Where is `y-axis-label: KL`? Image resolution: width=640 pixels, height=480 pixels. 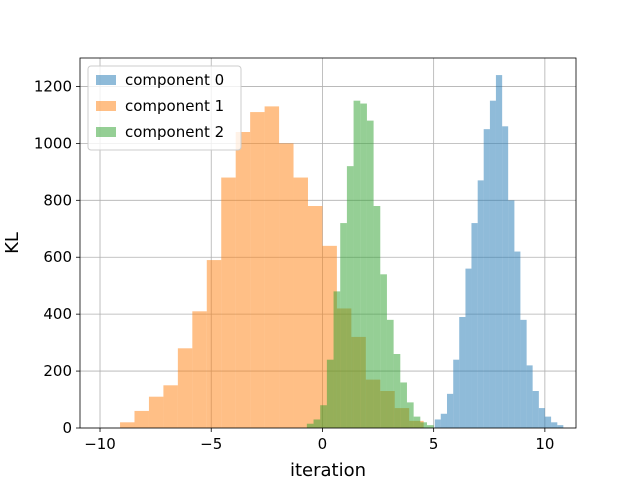
y-axis-label: KL is located at coordinates (12, 243).